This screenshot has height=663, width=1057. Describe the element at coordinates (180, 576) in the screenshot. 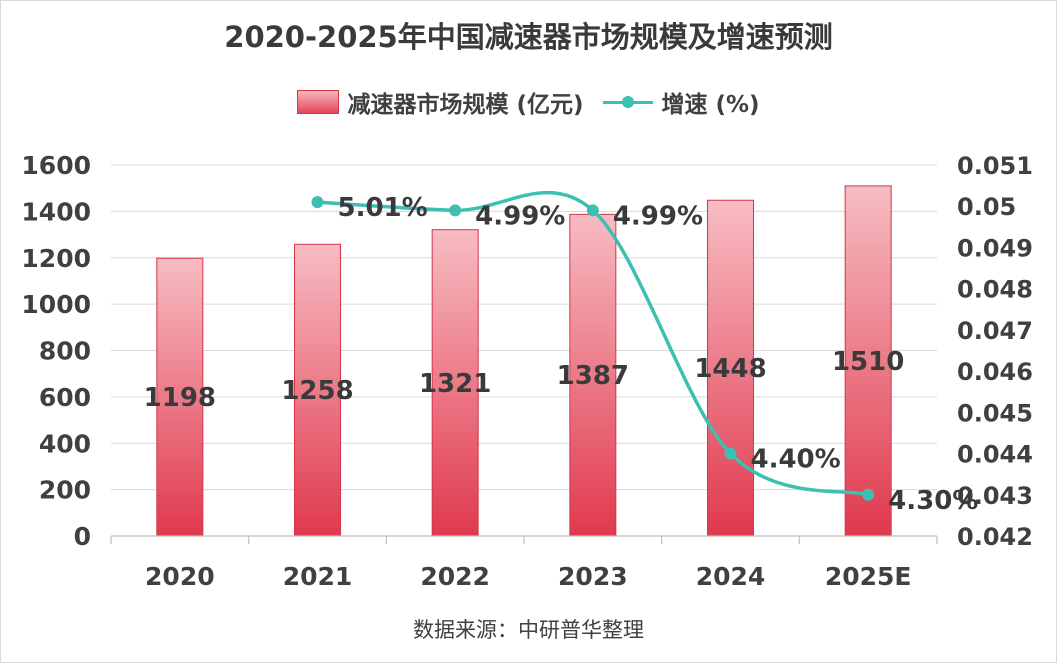

I see `x-tick-label: 2020` at that location.